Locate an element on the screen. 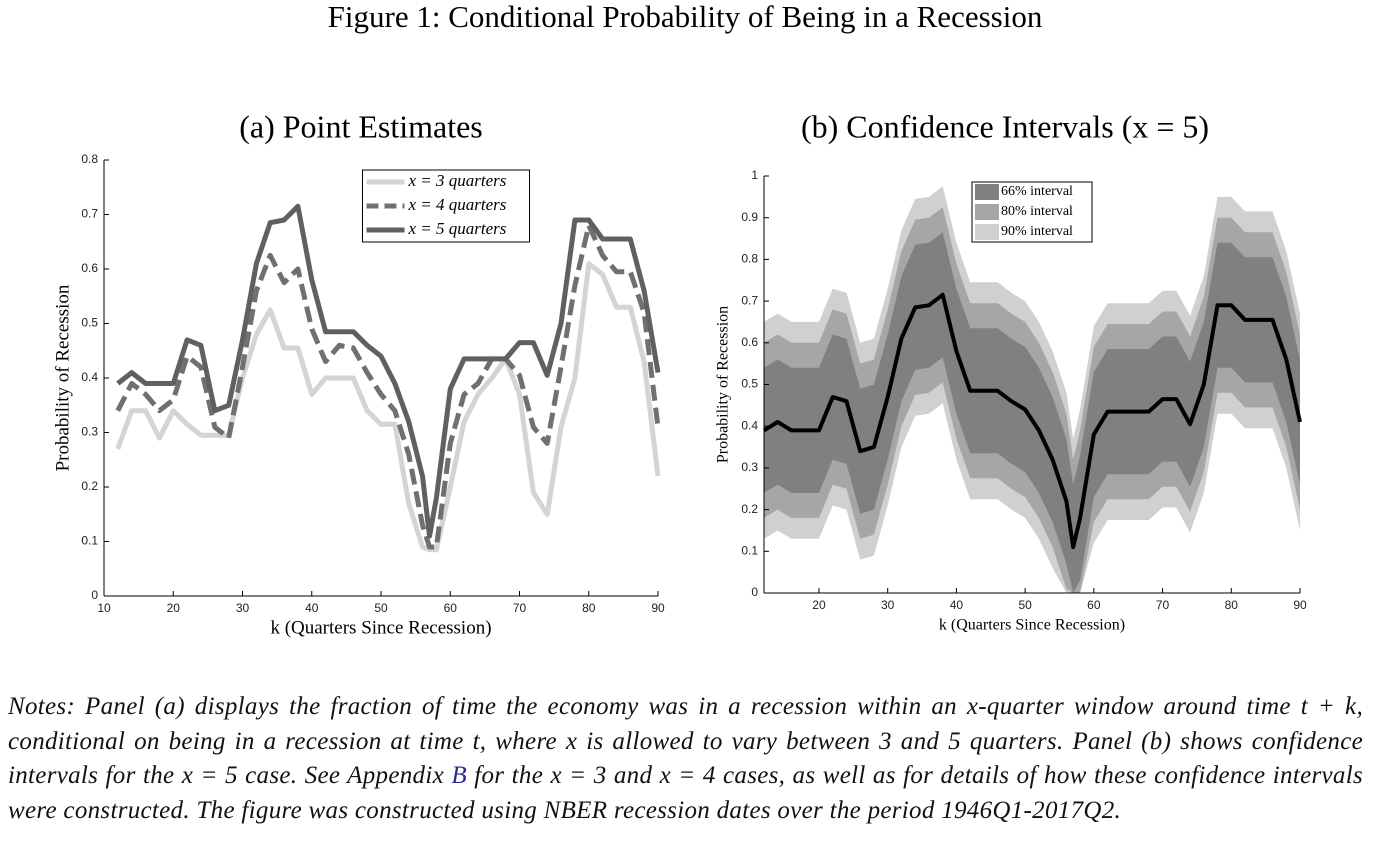 The height and width of the screenshot is (865, 1373). estimate-line is located at coordinates (1032, 421).